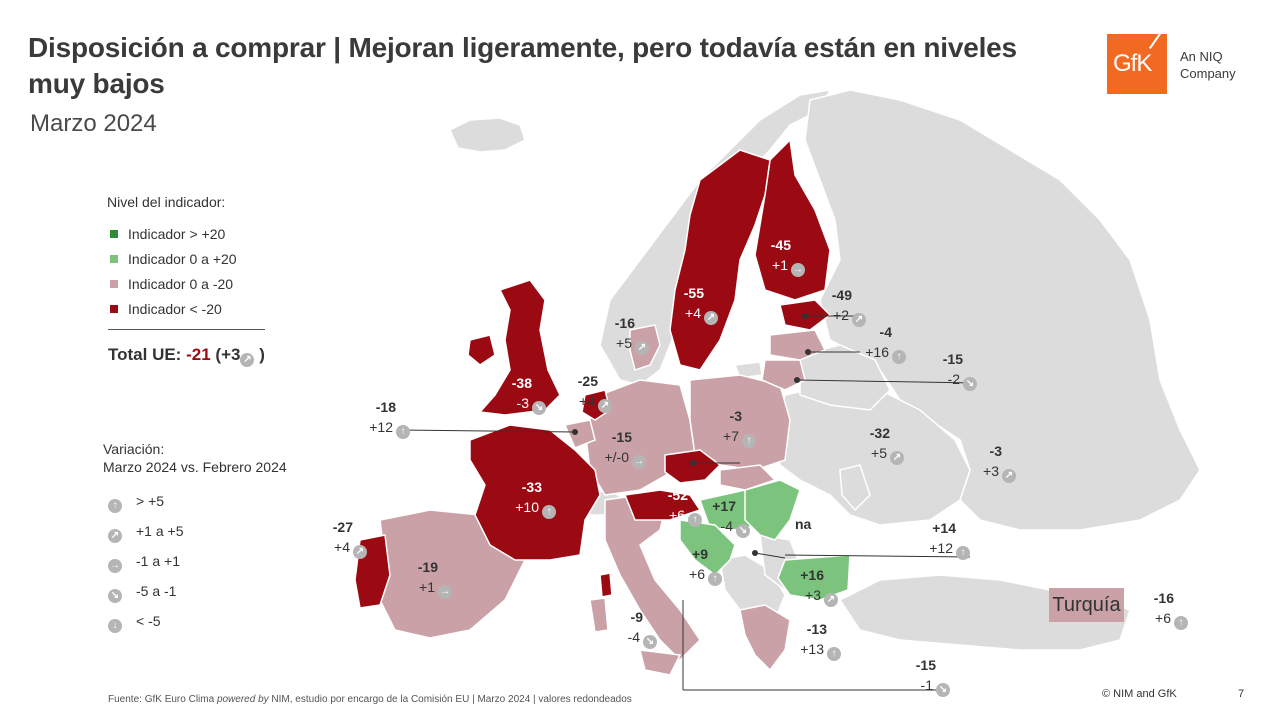  Describe the element at coordinates (186, 356) in the screenshot. I see `total-eu: Total UE: -21 (+3 ↗ )` at that location.